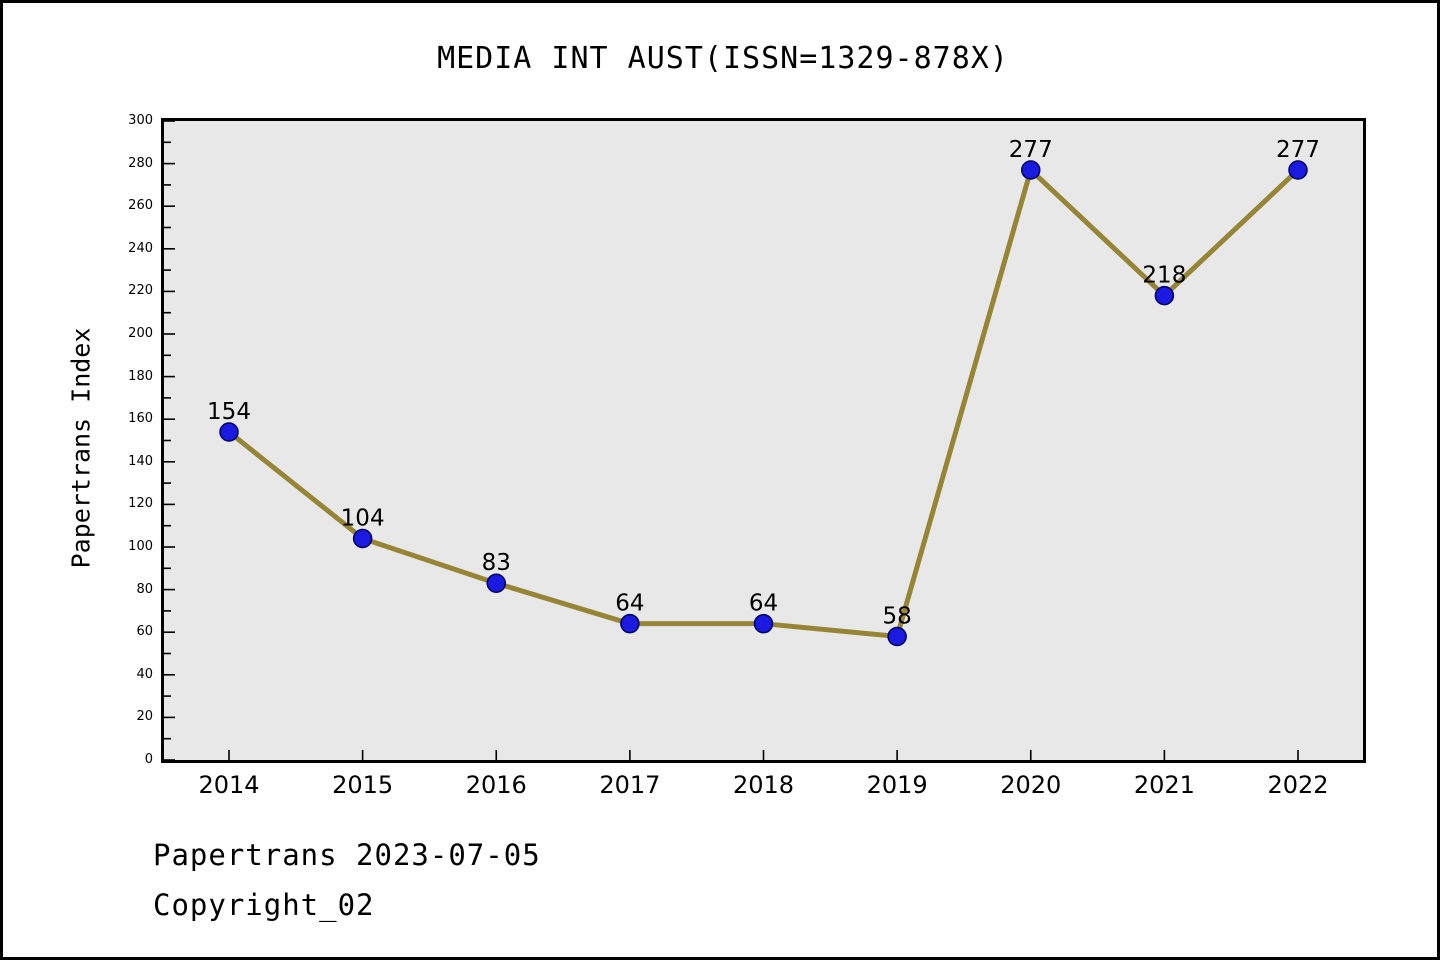 The image size is (1440, 960). What do you see at coordinates (496, 563) in the screenshot?
I see `data-point-label: 83` at bounding box center [496, 563].